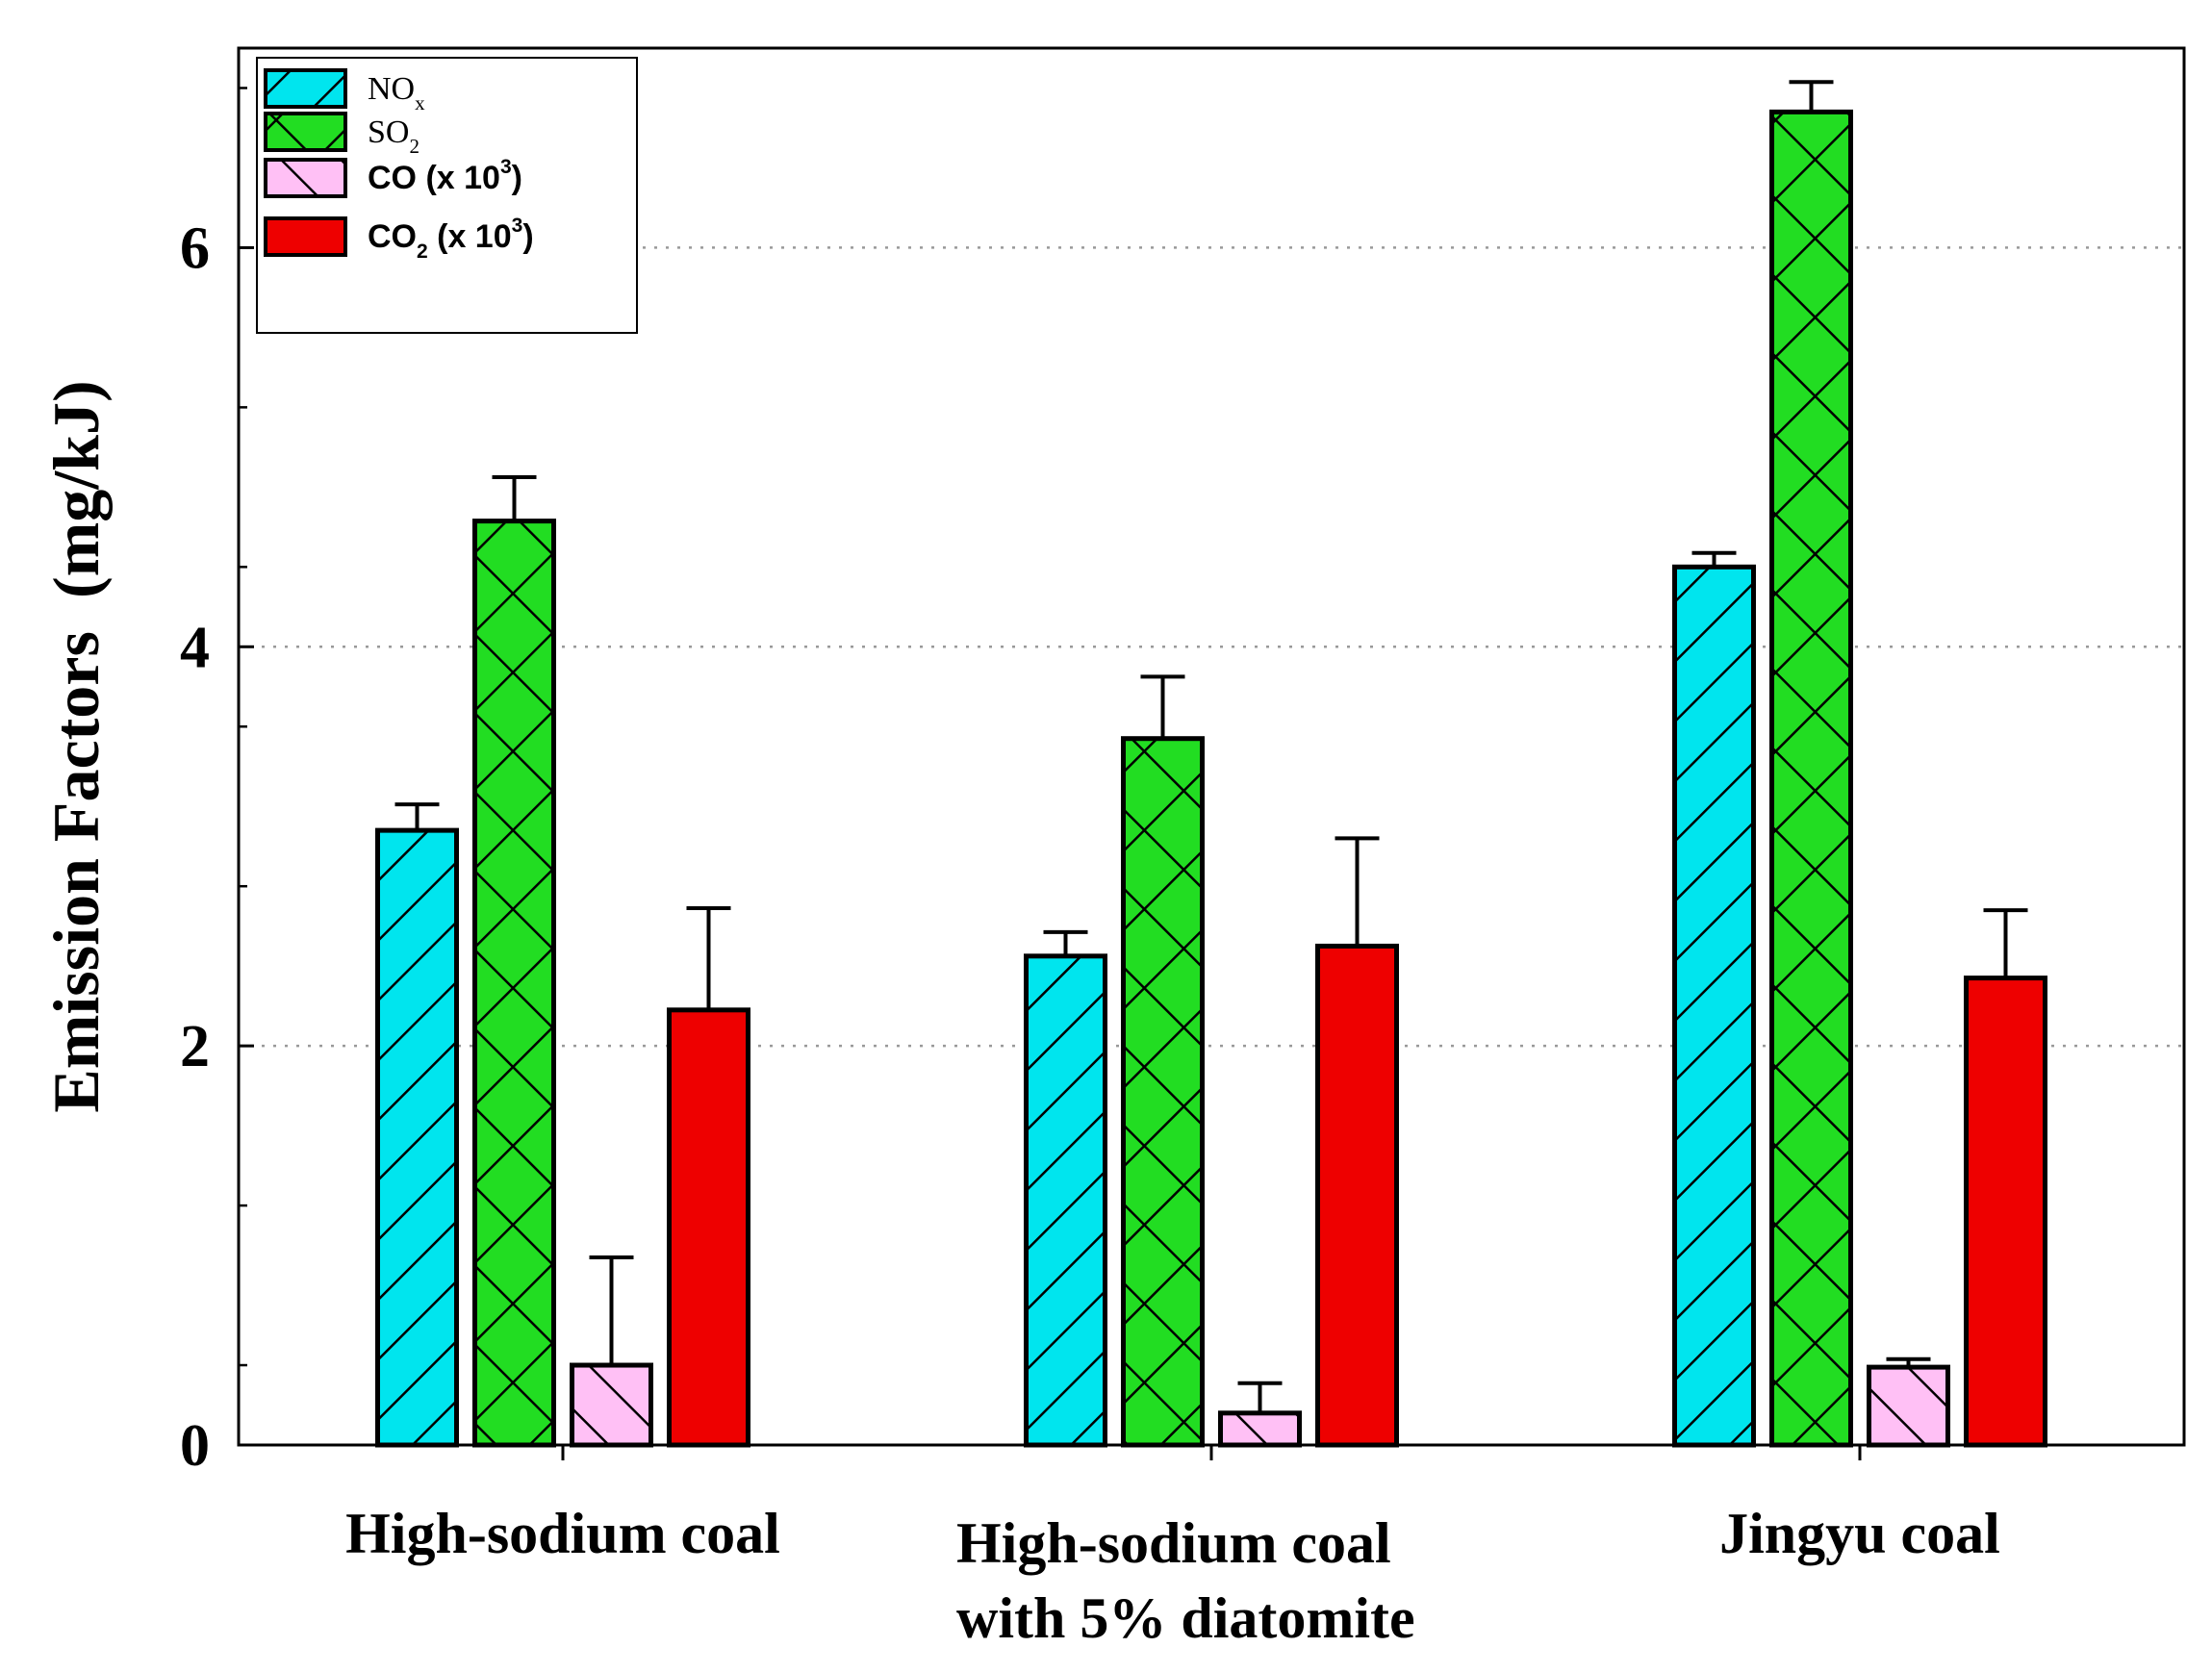 The image size is (2212, 1673). I want to click on x-category-label-line: with 5% diatomite, so click(1185, 1618).